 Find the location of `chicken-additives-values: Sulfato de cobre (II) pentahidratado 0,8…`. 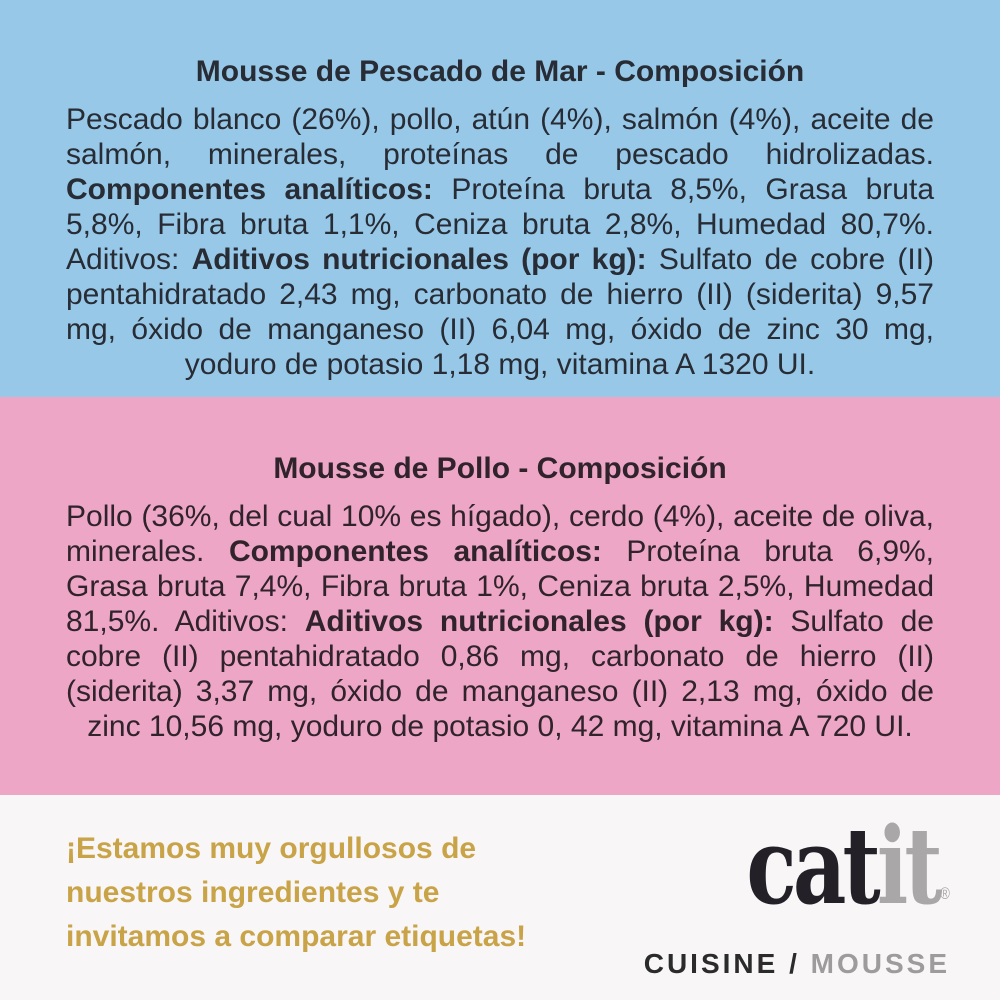

chicken-additives-values: Sulfato de cobre (II) pentahidratado 0,8… is located at coordinates (500, 674).